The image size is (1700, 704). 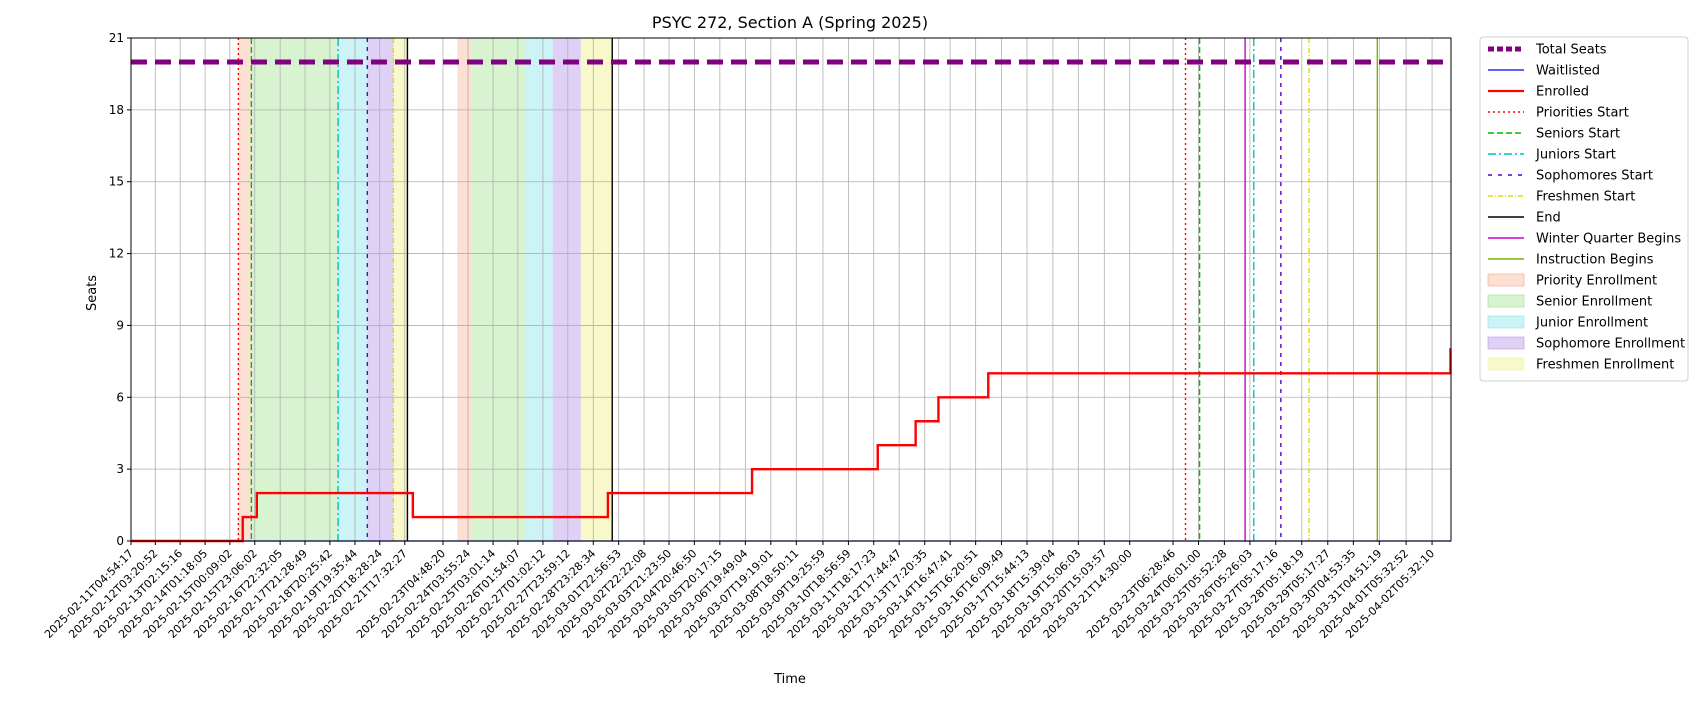 What do you see at coordinates (1548, 218) in the screenshot?
I see `legend-label-8: End` at bounding box center [1548, 218].